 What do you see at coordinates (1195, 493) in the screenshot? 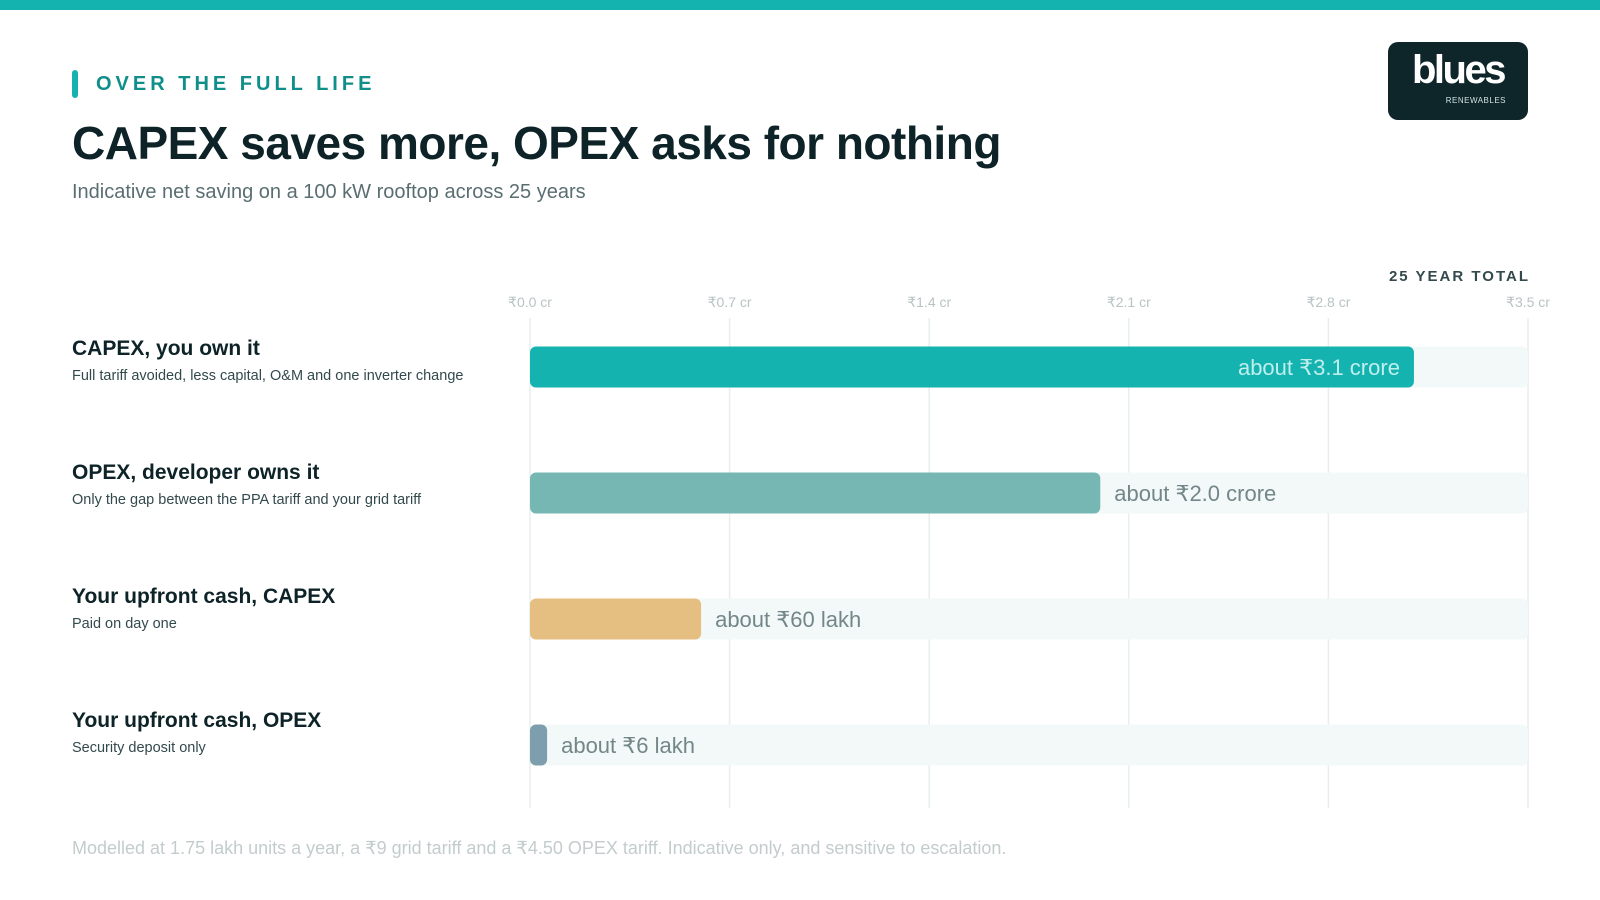
I see `bar-value-label: about ₹2.0 crore` at bounding box center [1195, 493].